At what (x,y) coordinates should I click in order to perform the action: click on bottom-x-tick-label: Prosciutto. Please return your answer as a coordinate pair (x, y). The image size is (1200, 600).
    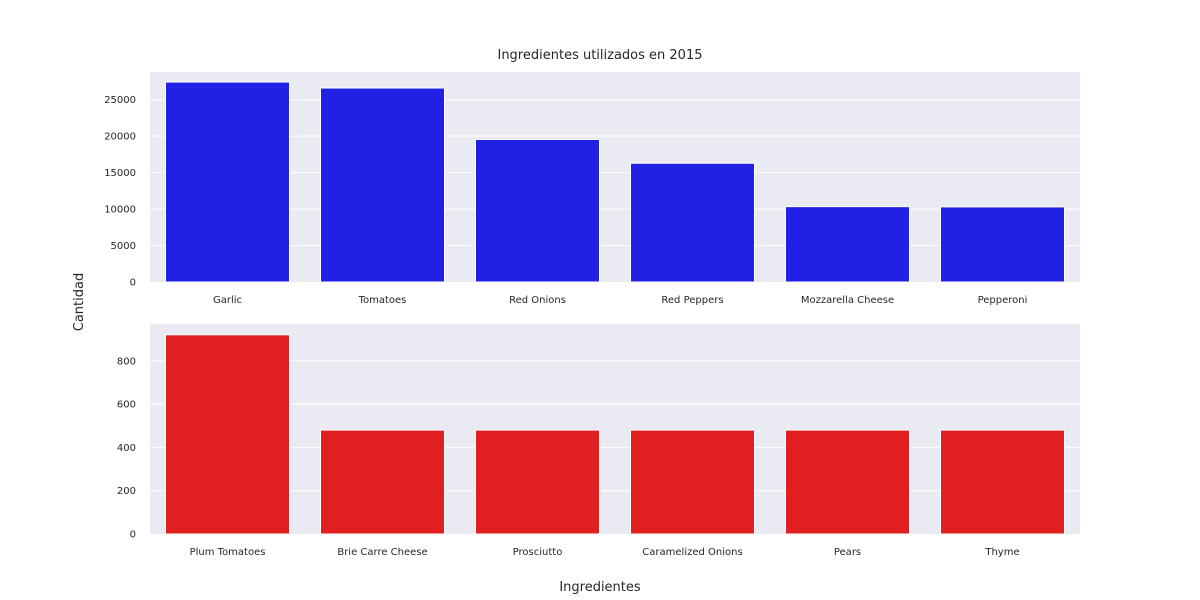
    Looking at the image, I should click on (538, 552).